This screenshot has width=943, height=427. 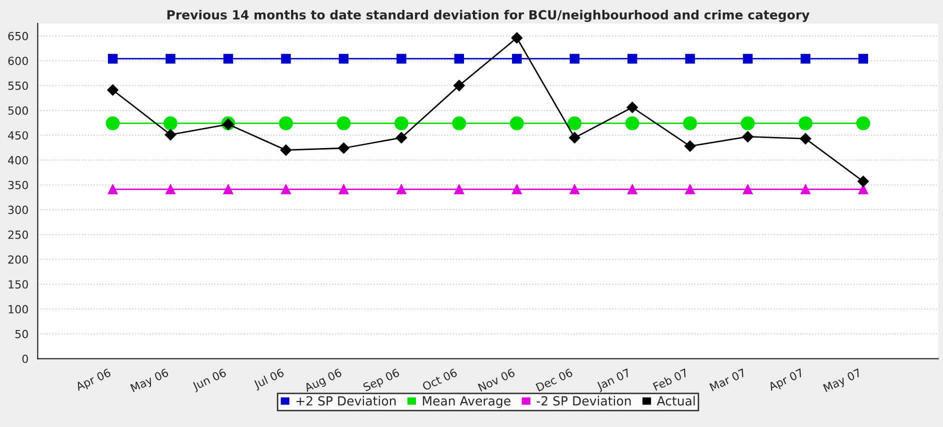 What do you see at coordinates (93, 381) in the screenshot?
I see `x-tick-label: Apr 06` at bounding box center [93, 381].